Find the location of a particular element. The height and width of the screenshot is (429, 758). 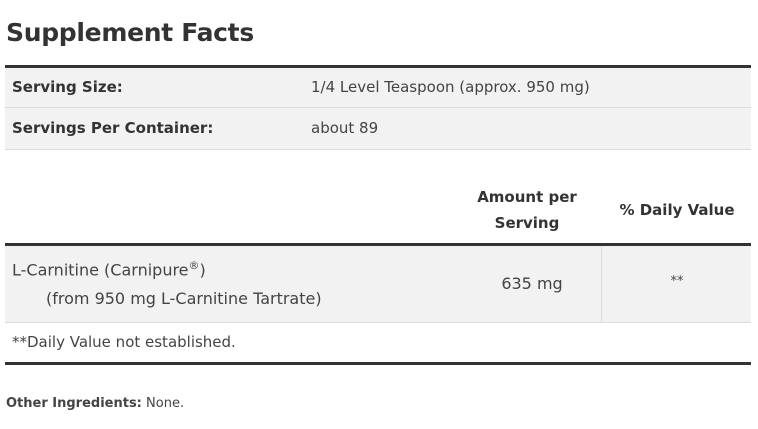

serving-size-label: Serving Size: is located at coordinates (67, 87).